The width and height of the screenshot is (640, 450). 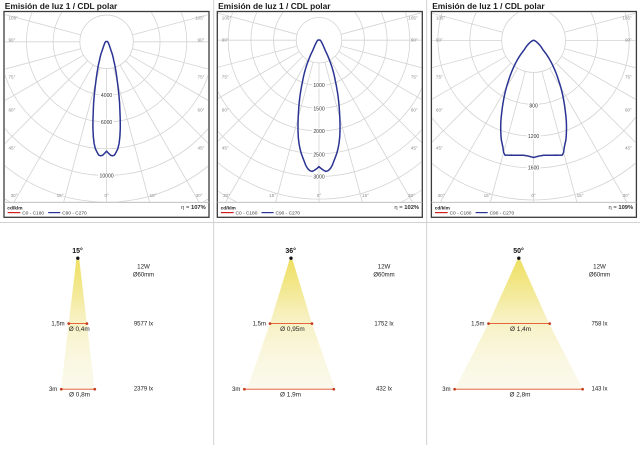 What do you see at coordinates (533, 169) in the screenshot?
I see `svg-text: 1600` at bounding box center [533, 169].